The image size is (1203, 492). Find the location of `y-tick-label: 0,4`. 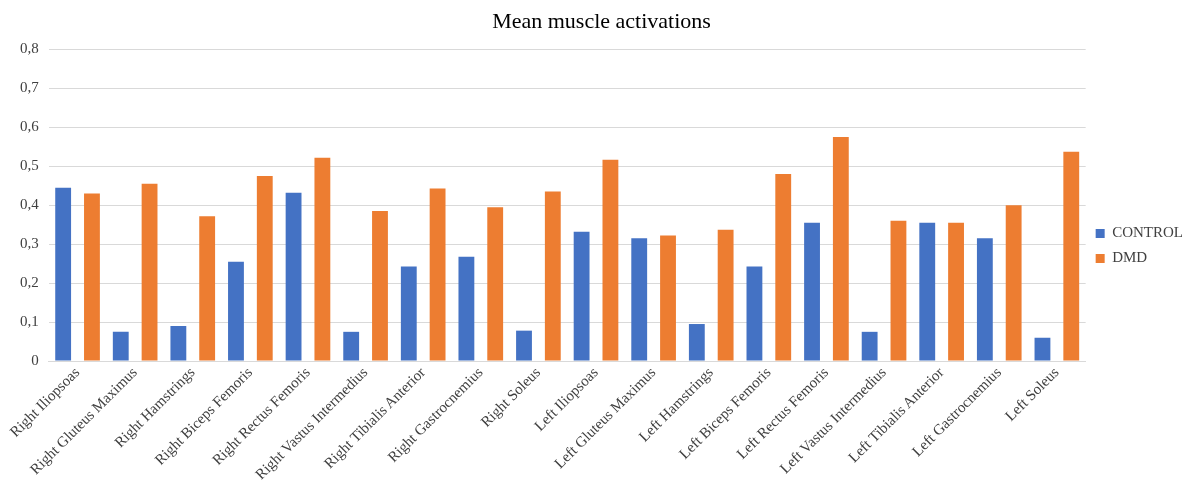

y-tick-label: 0,4 is located at coordinates (30, 204).